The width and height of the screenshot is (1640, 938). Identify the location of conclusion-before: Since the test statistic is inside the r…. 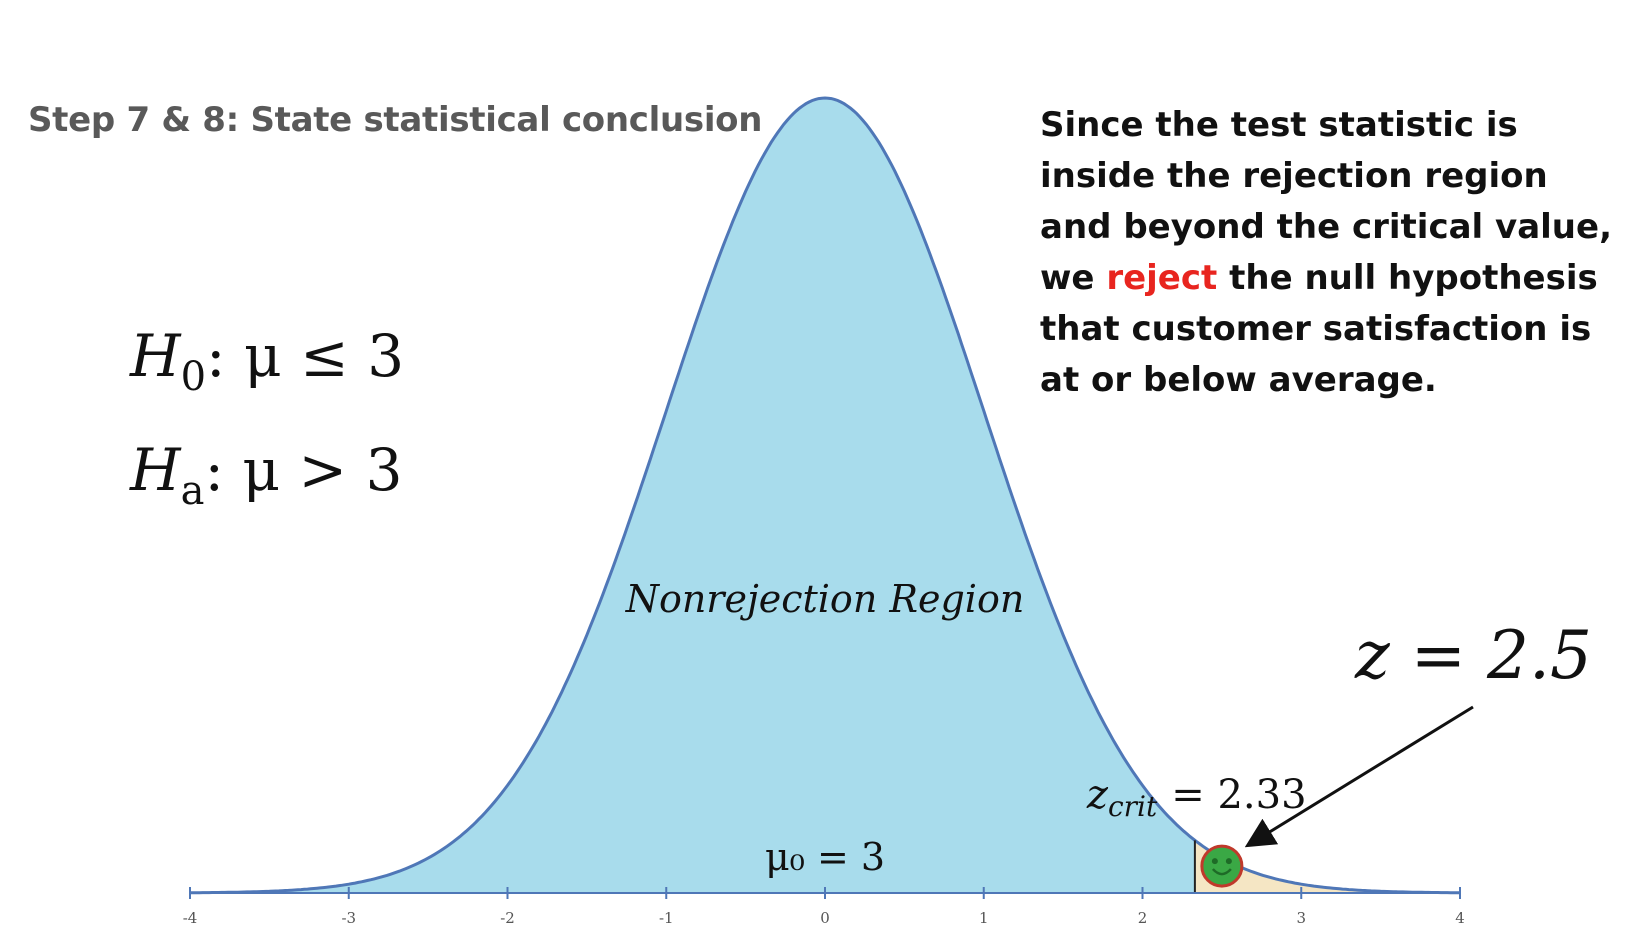
(1326, 201).